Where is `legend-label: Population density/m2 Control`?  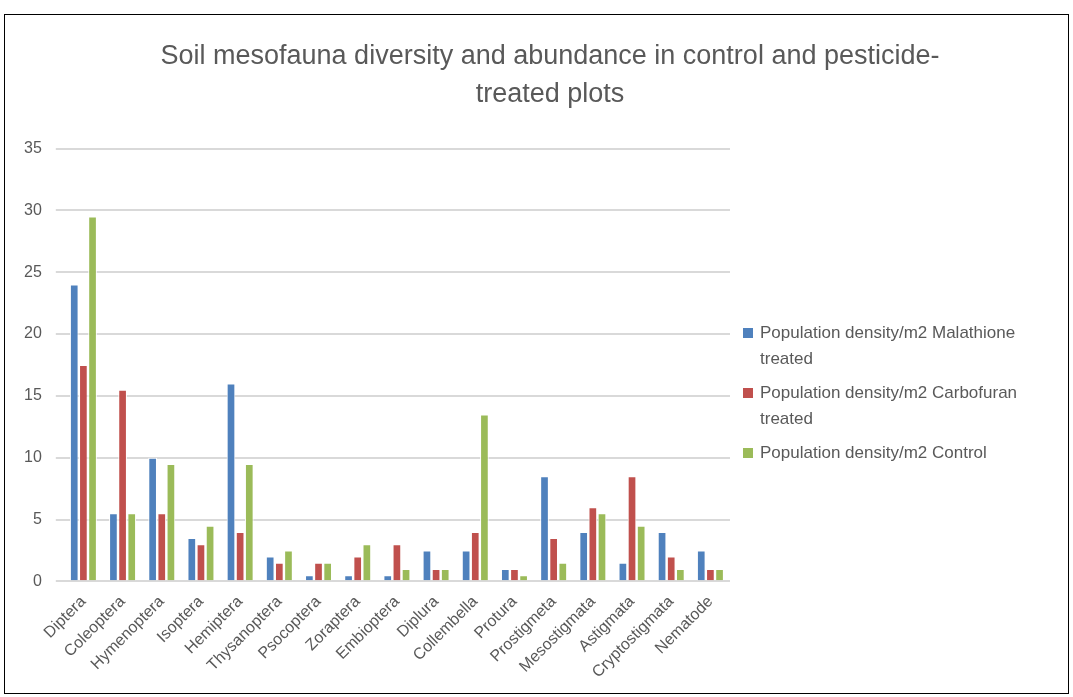
legend-label: Population density/m2 Control is located at coordinates (873, 453).